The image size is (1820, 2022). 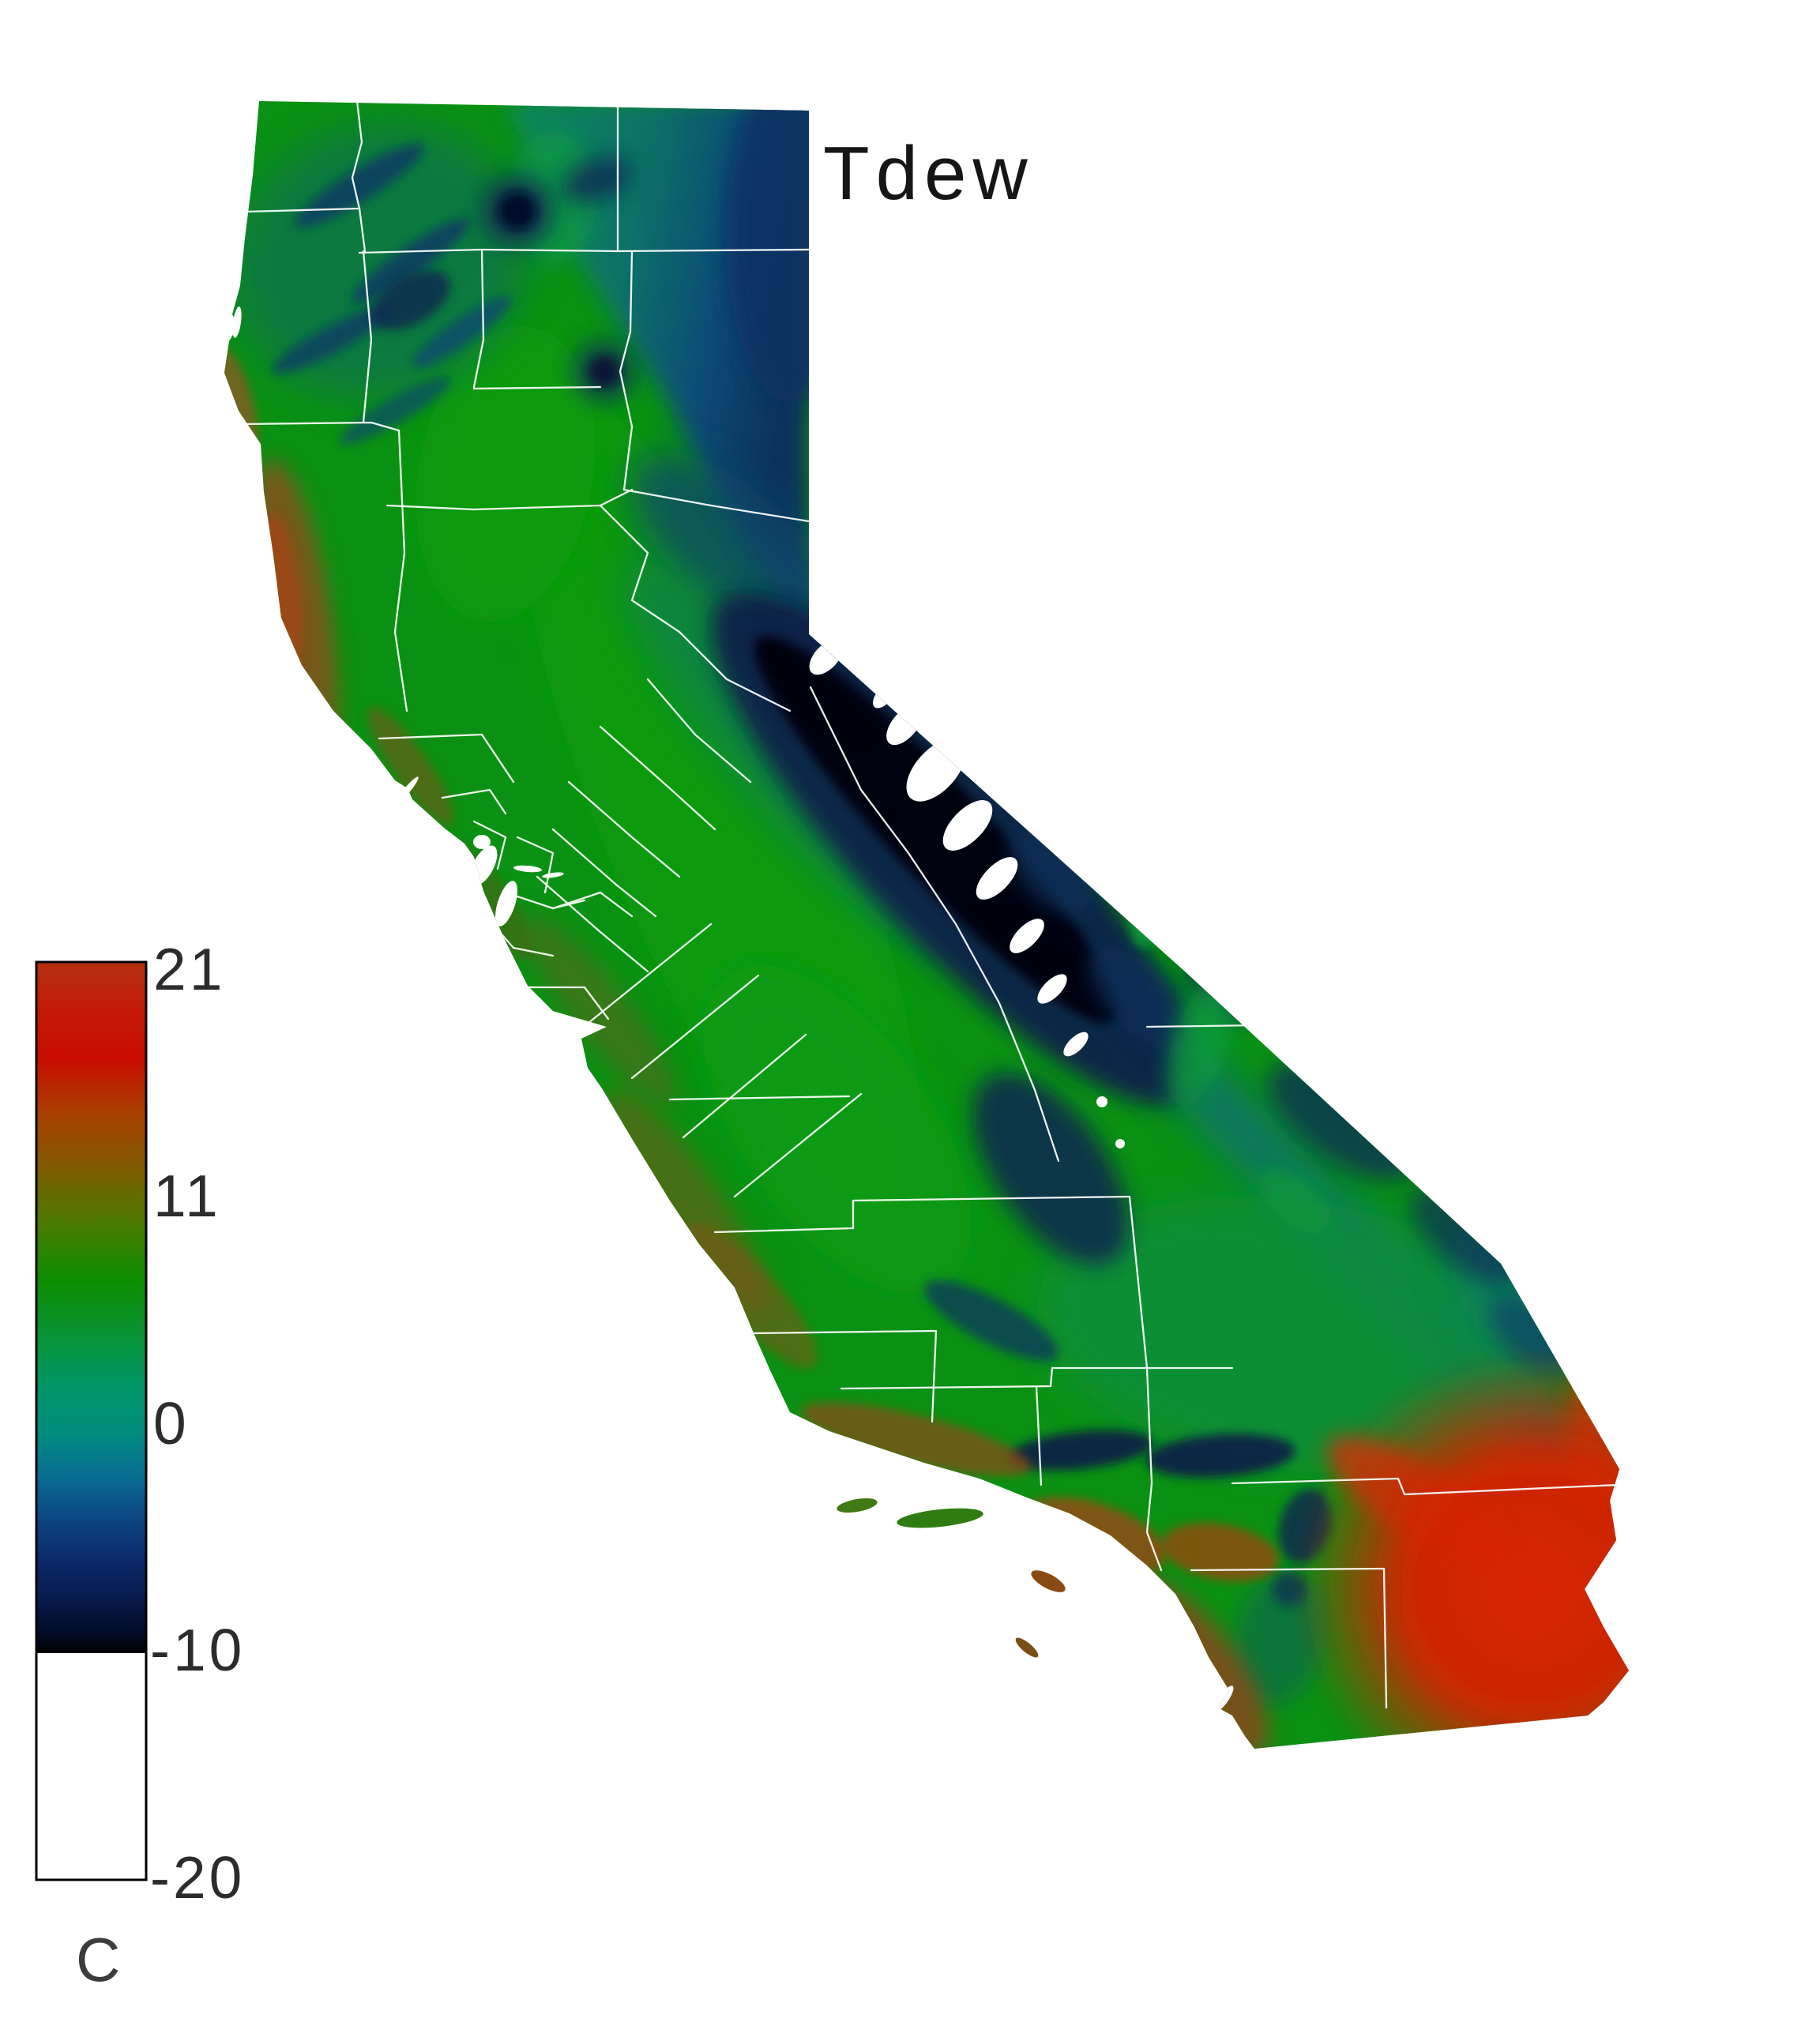 What do you see at coordinates (98, 1959) in the screenshot?
I see `colorbar-unit-label: C` at bounding box center [98, 1959].